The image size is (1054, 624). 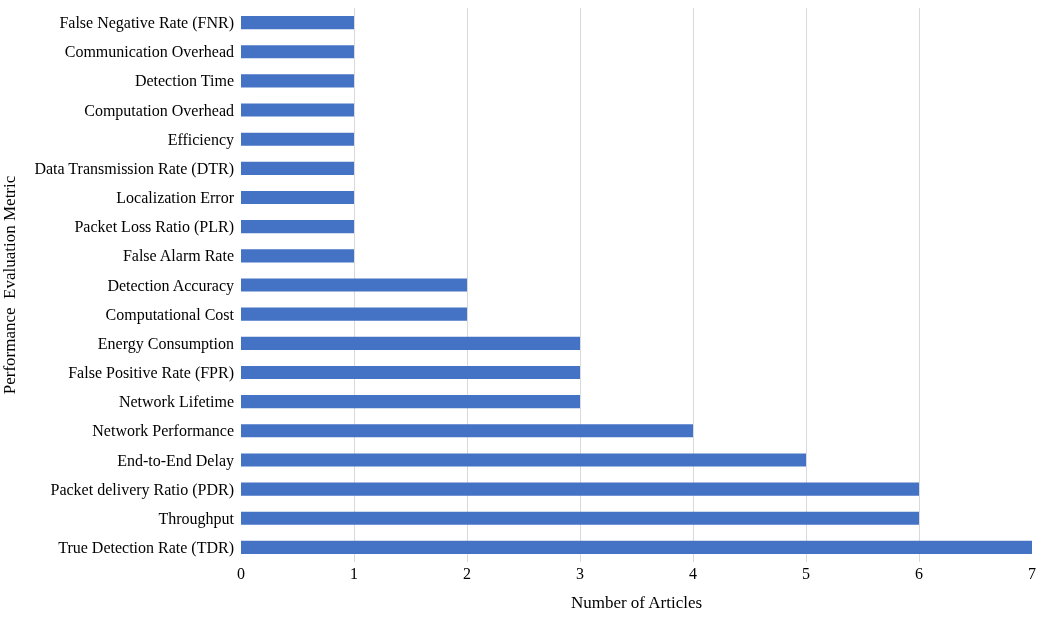 I want to click on y-tick-label: Packet Loss Ratio (PLR), so click(x=154, y=227).